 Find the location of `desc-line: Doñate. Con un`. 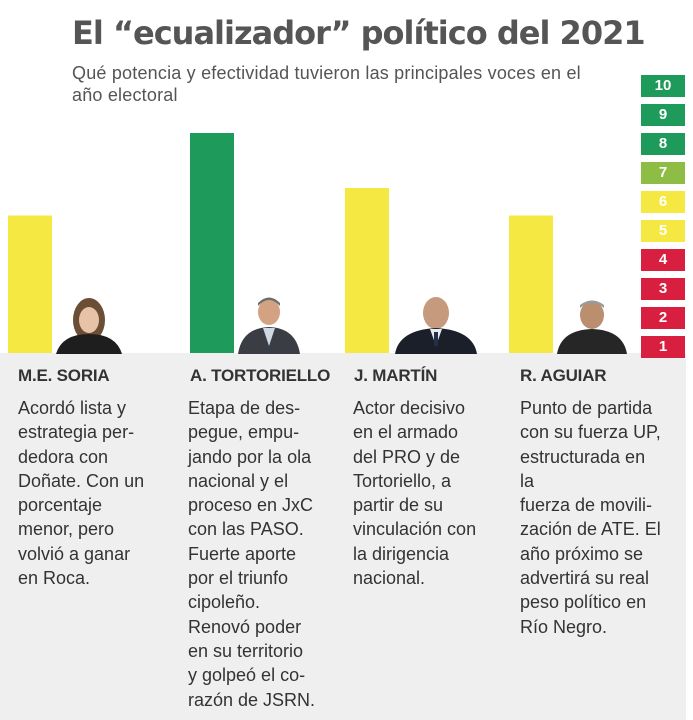

desc-line: Doñate. Con un is located at coordinates (81, 480).